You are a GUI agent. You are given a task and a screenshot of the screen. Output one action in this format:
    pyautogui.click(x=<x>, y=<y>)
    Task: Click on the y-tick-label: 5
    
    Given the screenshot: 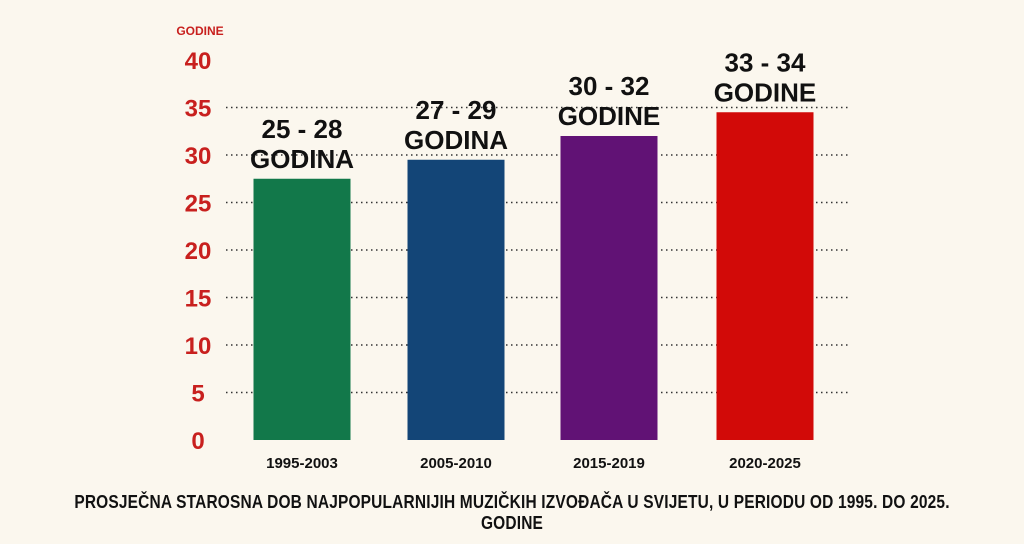 What is the action you would take?
    pyautogui.click(x=197, y=394)
    